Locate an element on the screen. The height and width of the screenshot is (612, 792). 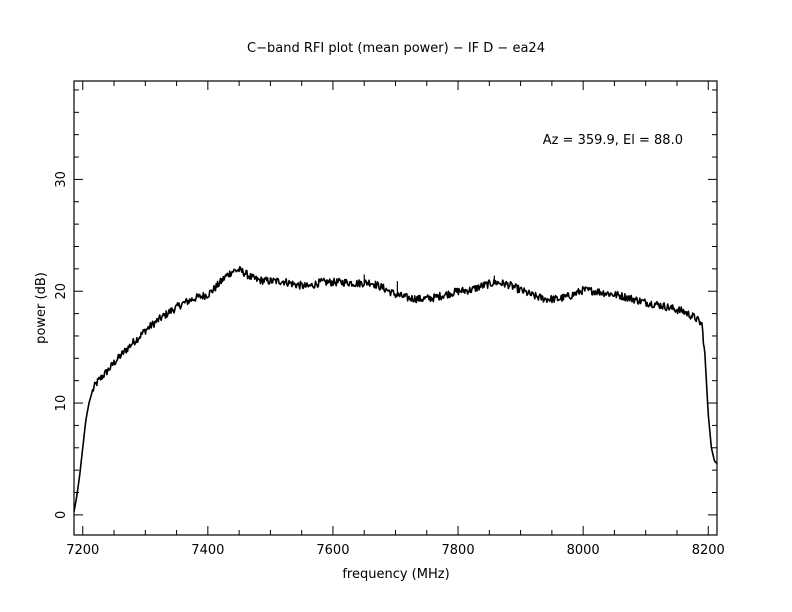
y-tick-label: 0 is located at coordinates (61, 515).